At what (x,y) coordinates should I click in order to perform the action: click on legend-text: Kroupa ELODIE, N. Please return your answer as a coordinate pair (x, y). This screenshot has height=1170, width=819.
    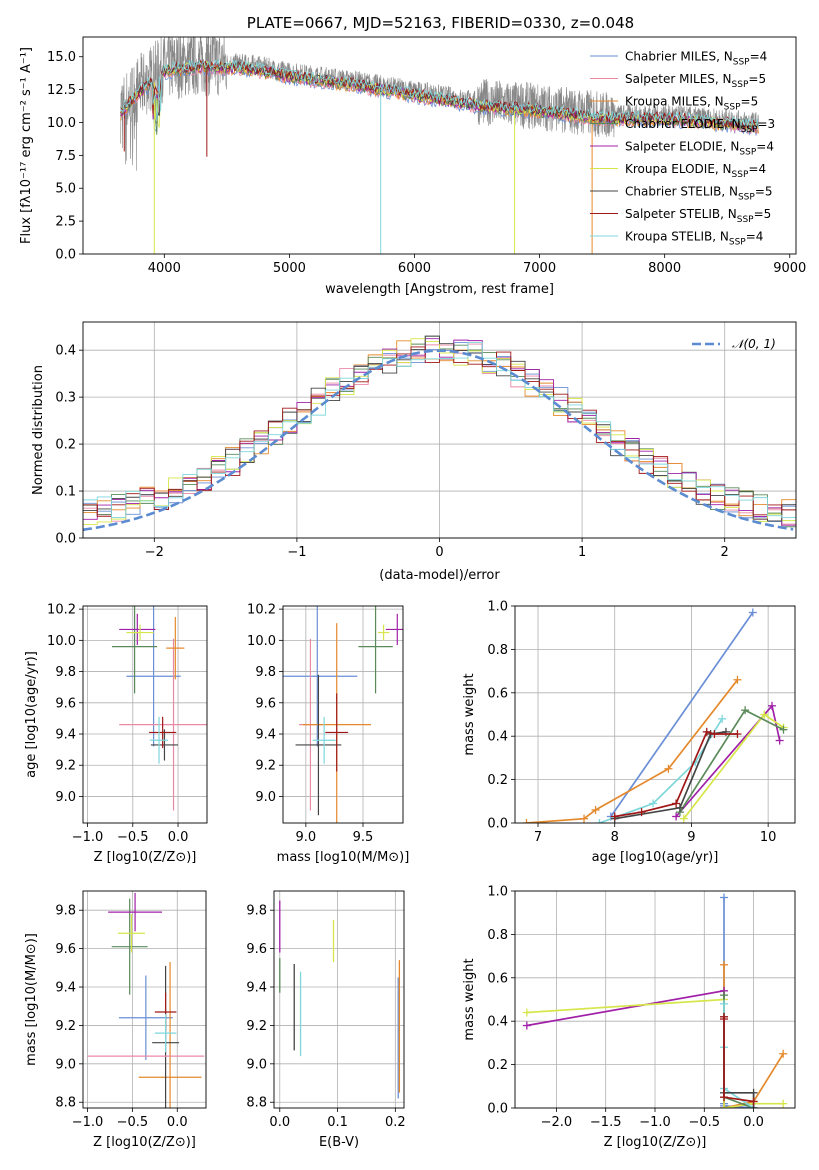
    Looking at the image, I should click on (678, 169).